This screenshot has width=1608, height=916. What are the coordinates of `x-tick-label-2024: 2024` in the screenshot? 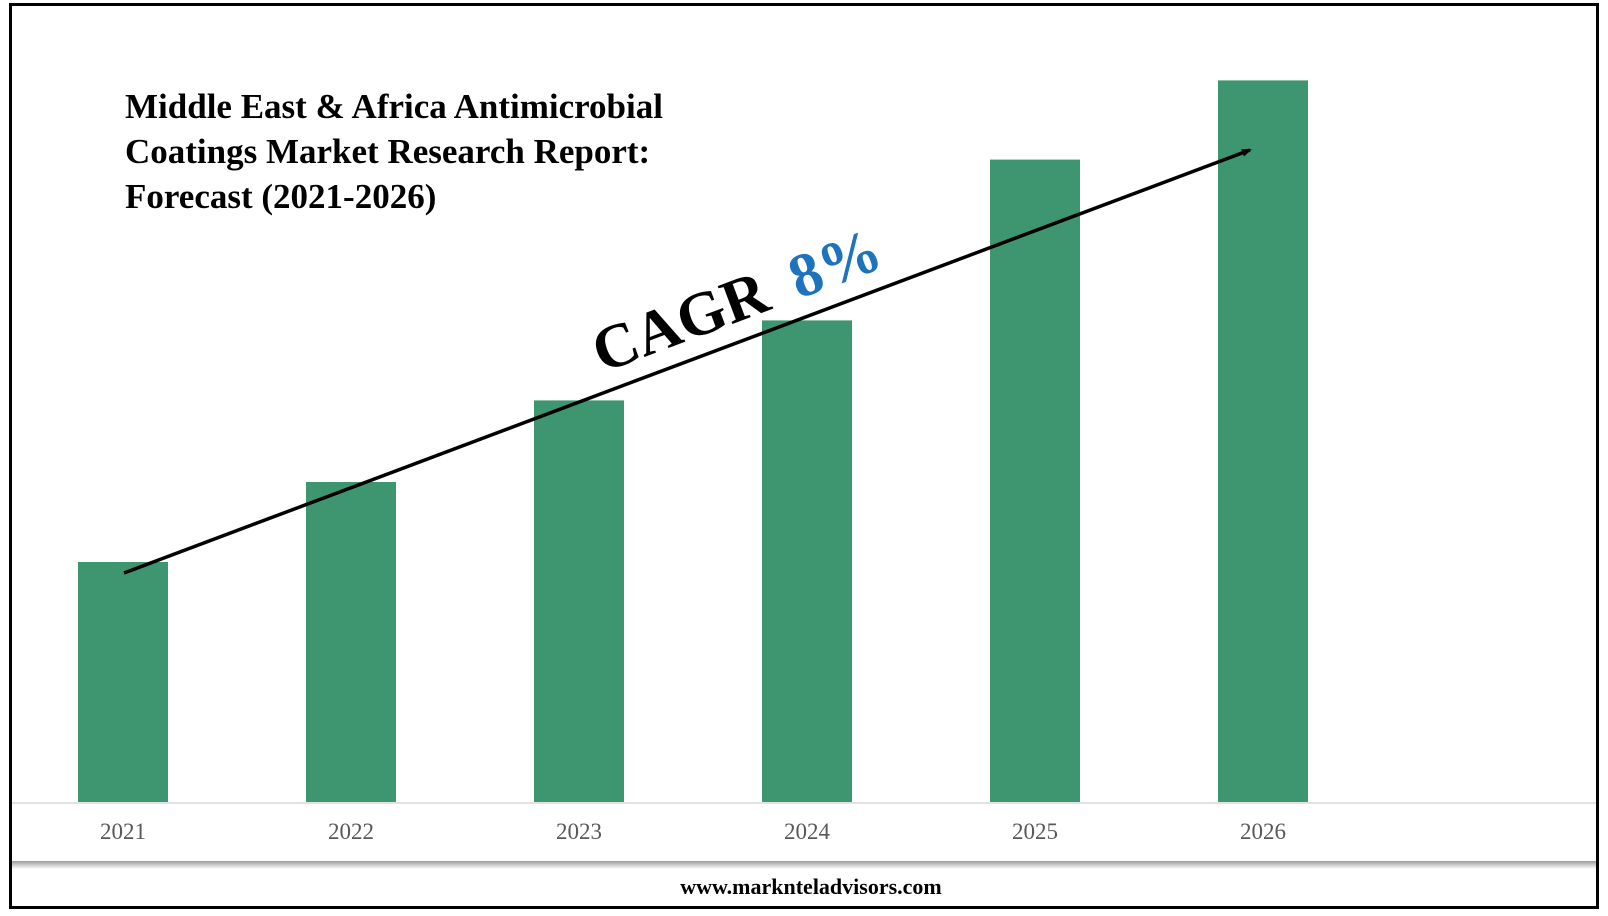 It's located at (807, 831).